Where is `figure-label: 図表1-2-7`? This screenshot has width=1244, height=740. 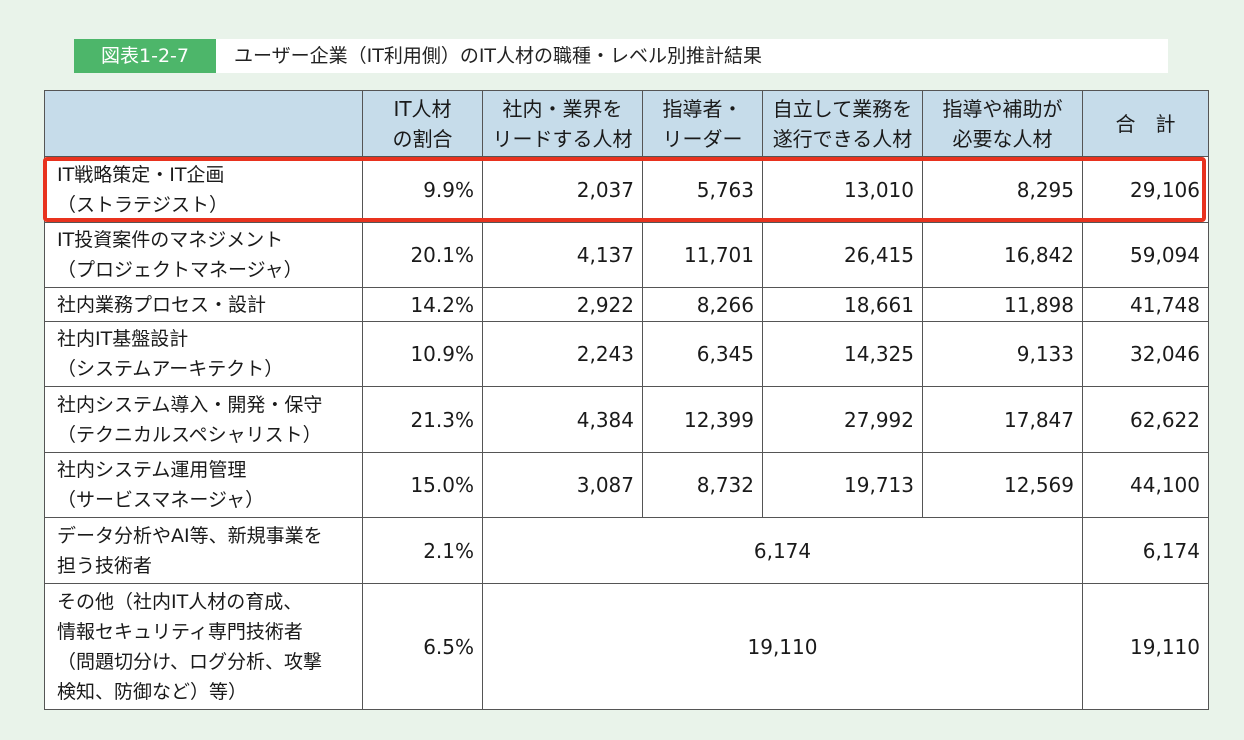
figure-label: 図表1-2-7 is located at coordinates (145, 56).